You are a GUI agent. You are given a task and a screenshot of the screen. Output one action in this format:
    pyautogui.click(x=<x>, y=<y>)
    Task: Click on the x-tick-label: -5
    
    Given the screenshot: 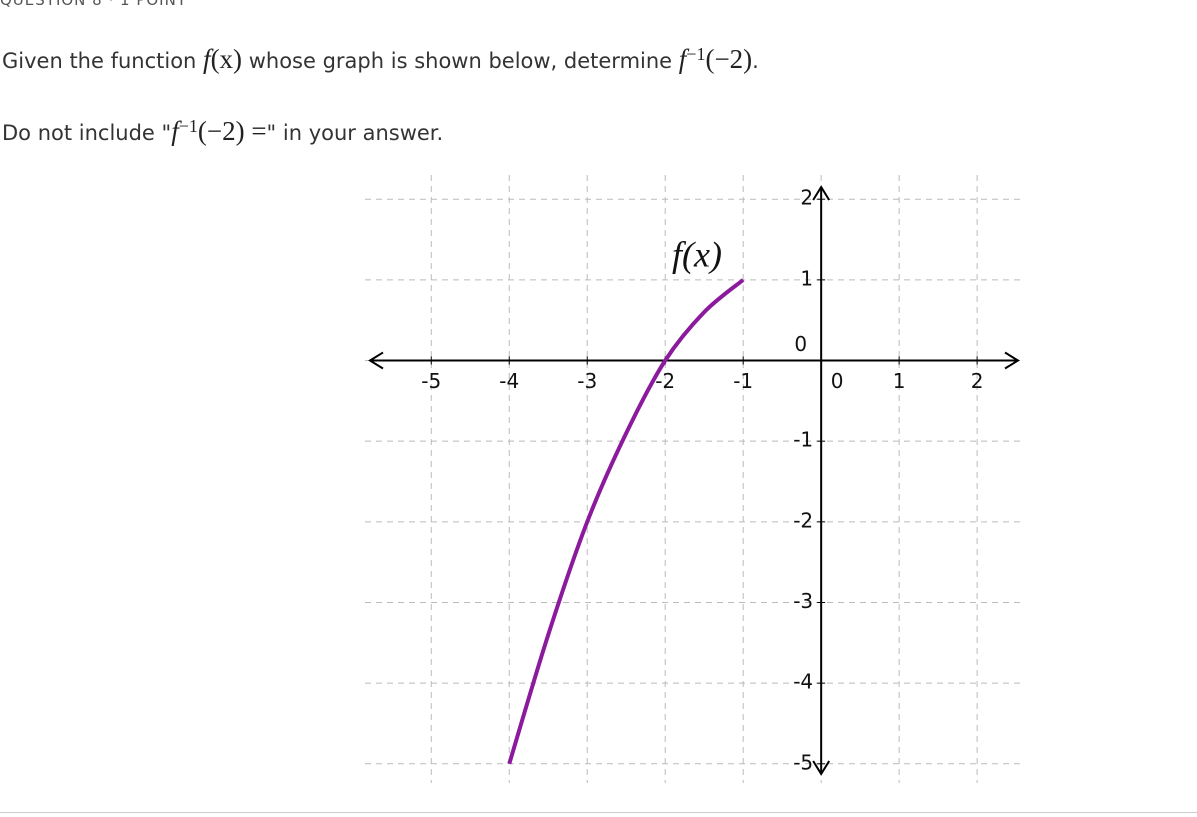 What is the action you would take?
    pyautogui.click(x=431, y=381)
    